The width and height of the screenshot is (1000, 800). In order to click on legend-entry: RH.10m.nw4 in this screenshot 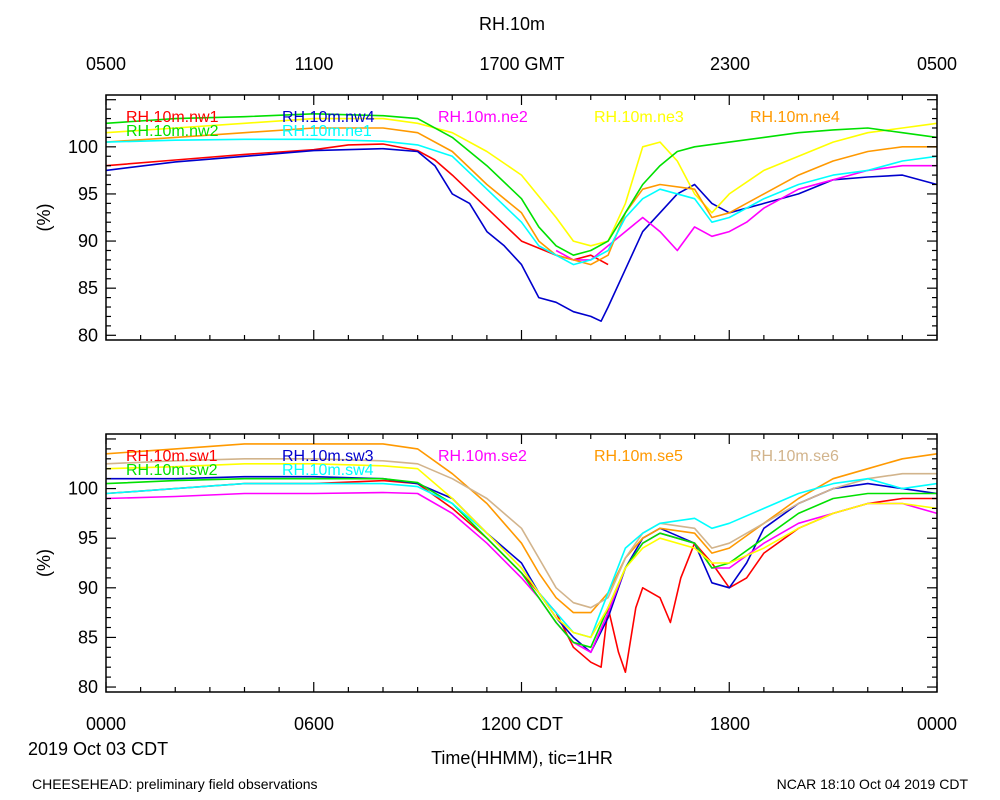, I will do `click(328, 117)`.